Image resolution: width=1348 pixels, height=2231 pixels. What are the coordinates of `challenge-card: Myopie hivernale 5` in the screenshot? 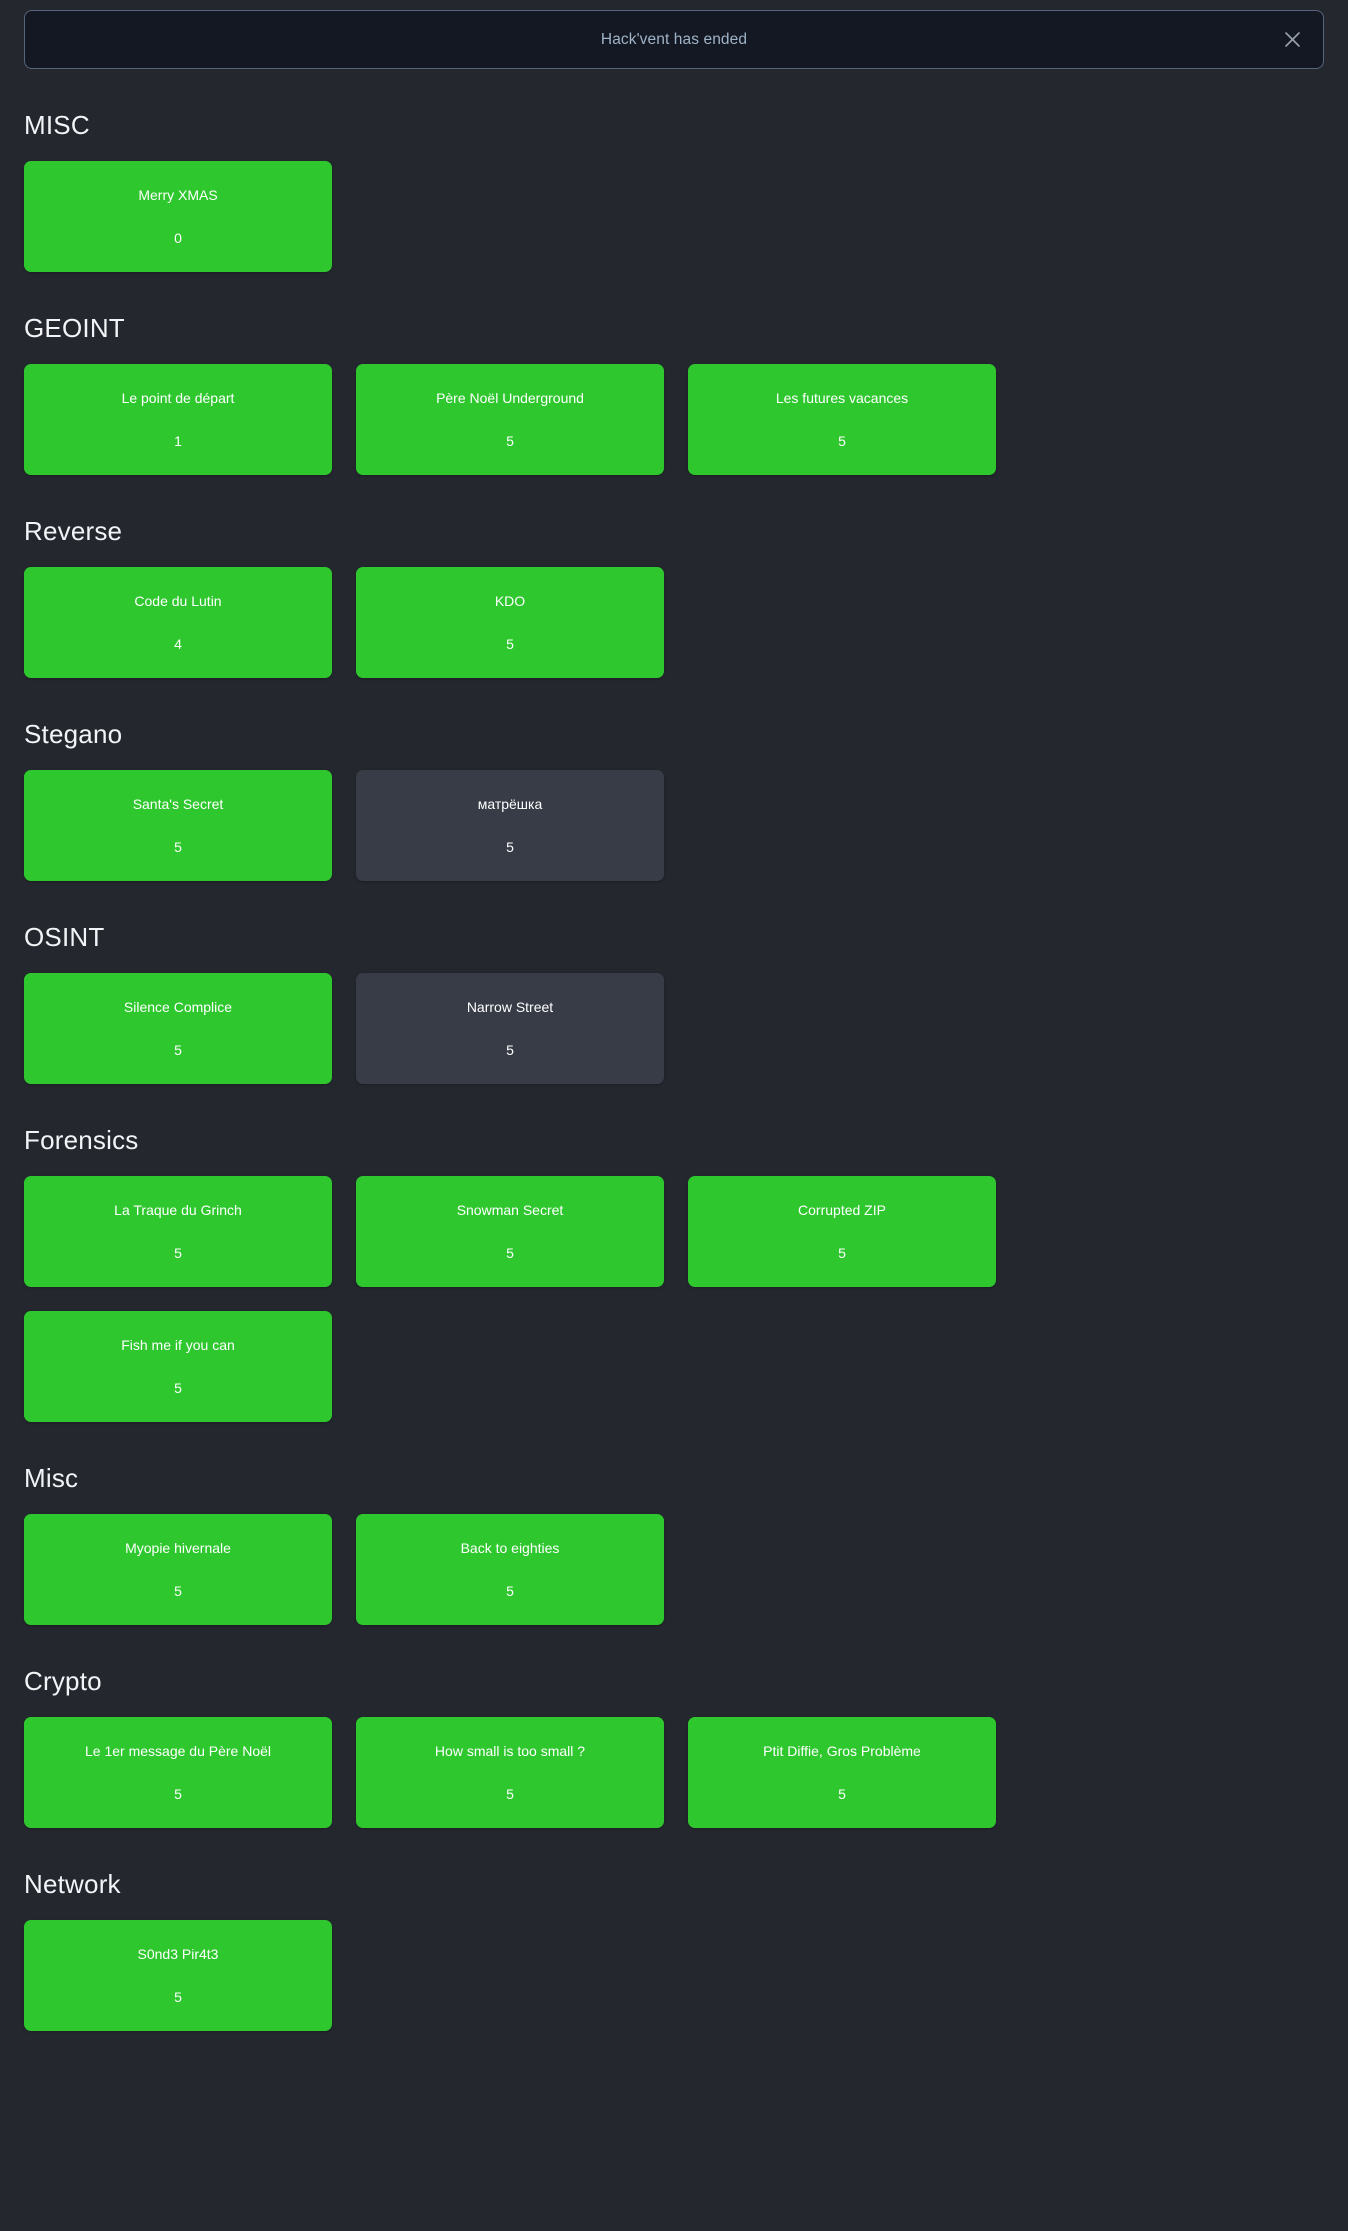 It's located at (178, 1569).